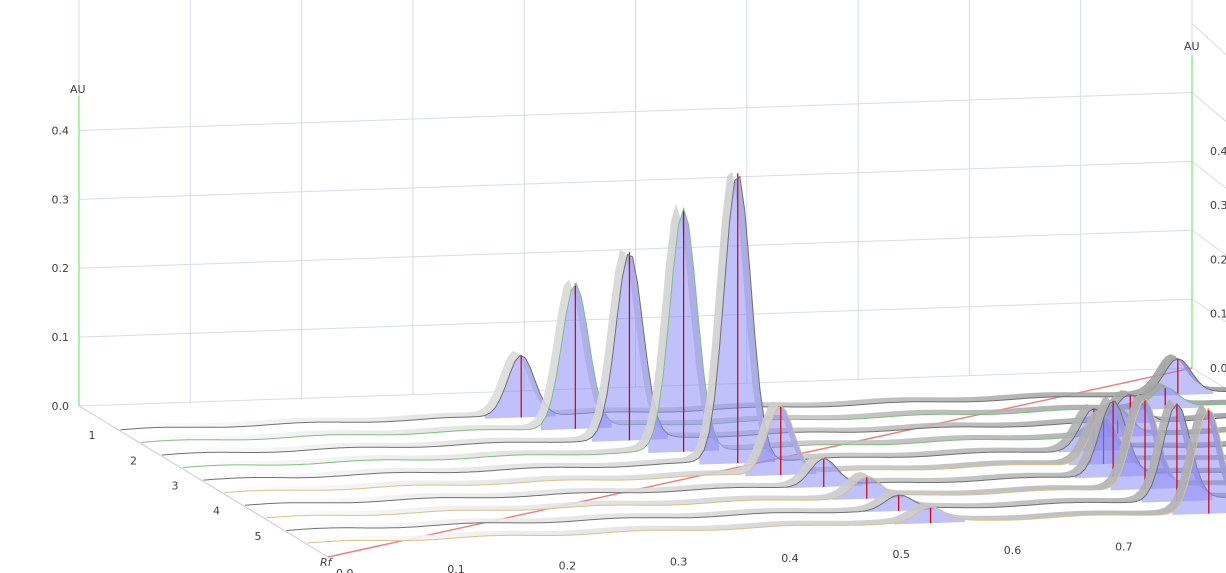 The image size is (1226, 573). Describe the element at coordinates (1218, 151) in the screenshot. I see `z-tick-right: 0.4` at that location.